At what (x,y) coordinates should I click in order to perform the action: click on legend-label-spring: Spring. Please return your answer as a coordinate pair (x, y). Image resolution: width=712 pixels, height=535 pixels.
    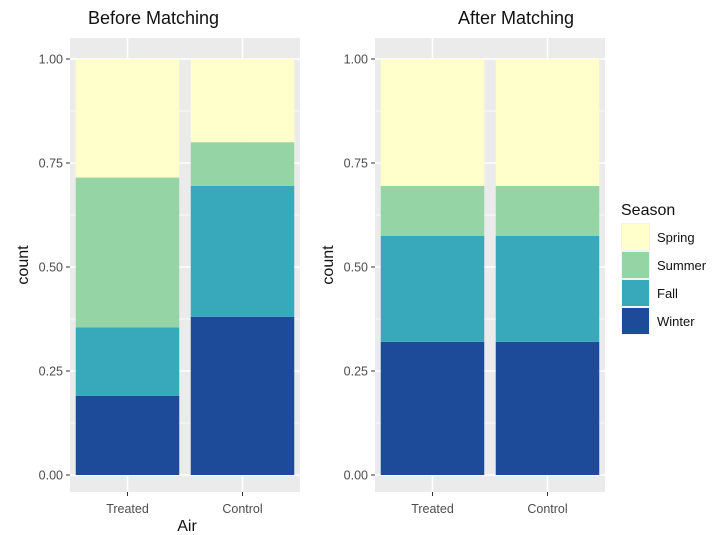
    Looking at the image, I should click on (676, 237).